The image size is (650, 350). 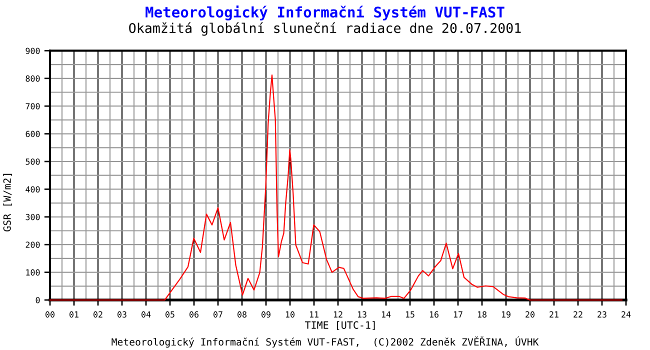 I want to click on y-tick-label: 0, so click(x=38, y=300).